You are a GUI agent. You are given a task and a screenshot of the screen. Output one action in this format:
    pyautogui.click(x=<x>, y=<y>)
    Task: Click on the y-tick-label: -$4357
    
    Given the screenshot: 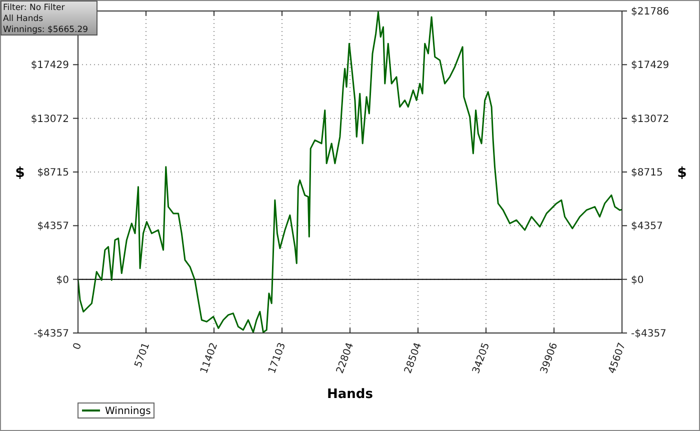 What is the action you would take?
    pyautogui.click(x=51, y=334)
    